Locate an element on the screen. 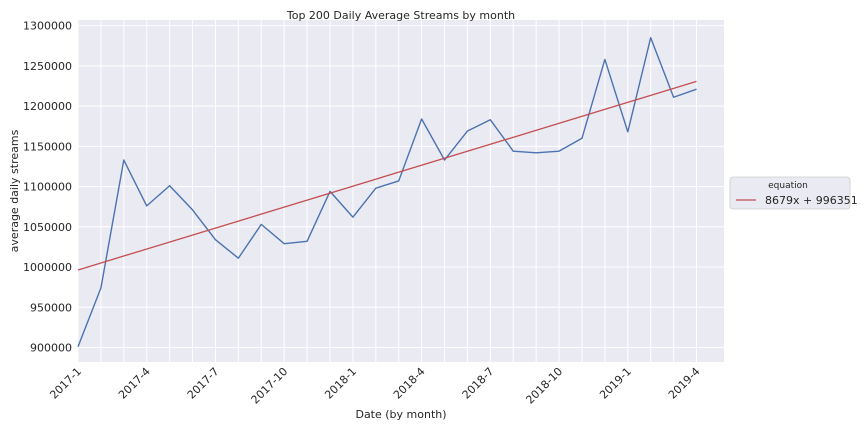 Image resolution: width=864 pixels, height=432 pixels. x-tick-label: 2017-10 is located at coordinates (270, 386).